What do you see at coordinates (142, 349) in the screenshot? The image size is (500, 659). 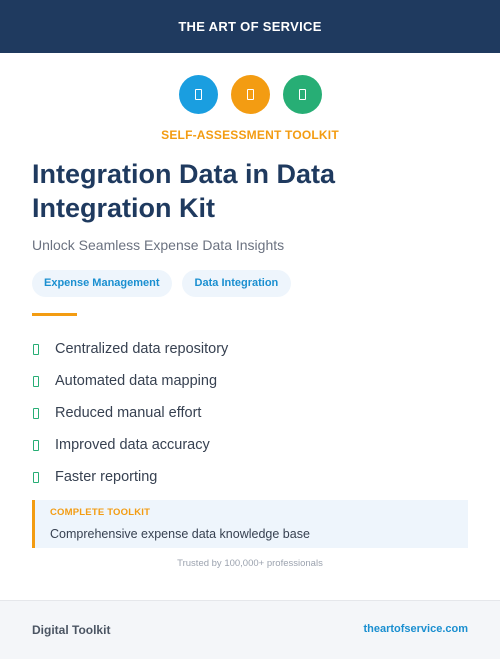 I see `feature-text: Centralized data repository` at bounding box center [142, 349].